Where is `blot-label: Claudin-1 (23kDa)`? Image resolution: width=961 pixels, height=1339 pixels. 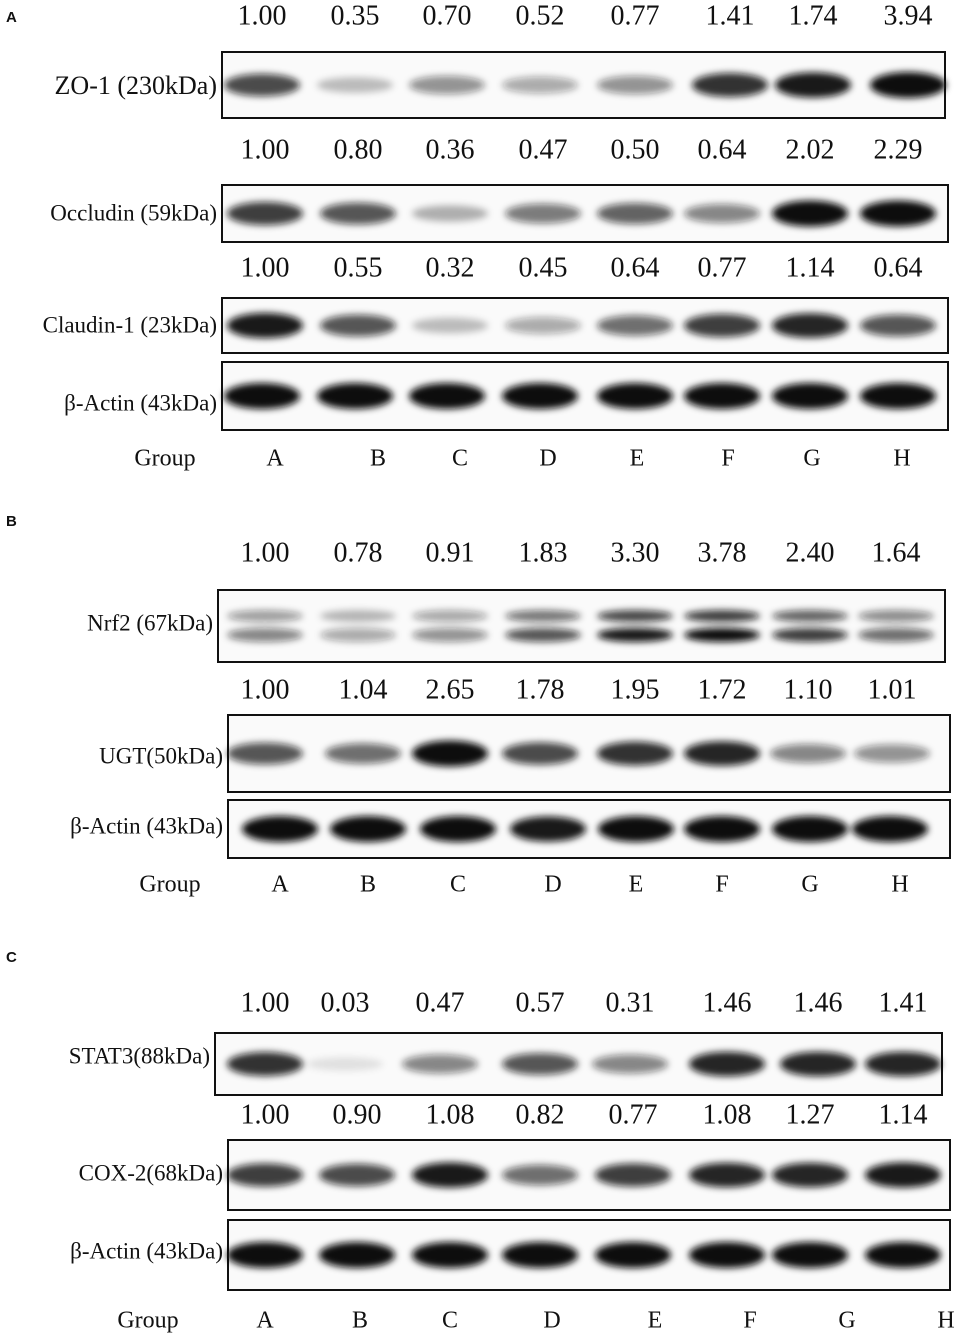 blot-label: Claudin-1 (23kDa) is located at coordinates (130, 324).